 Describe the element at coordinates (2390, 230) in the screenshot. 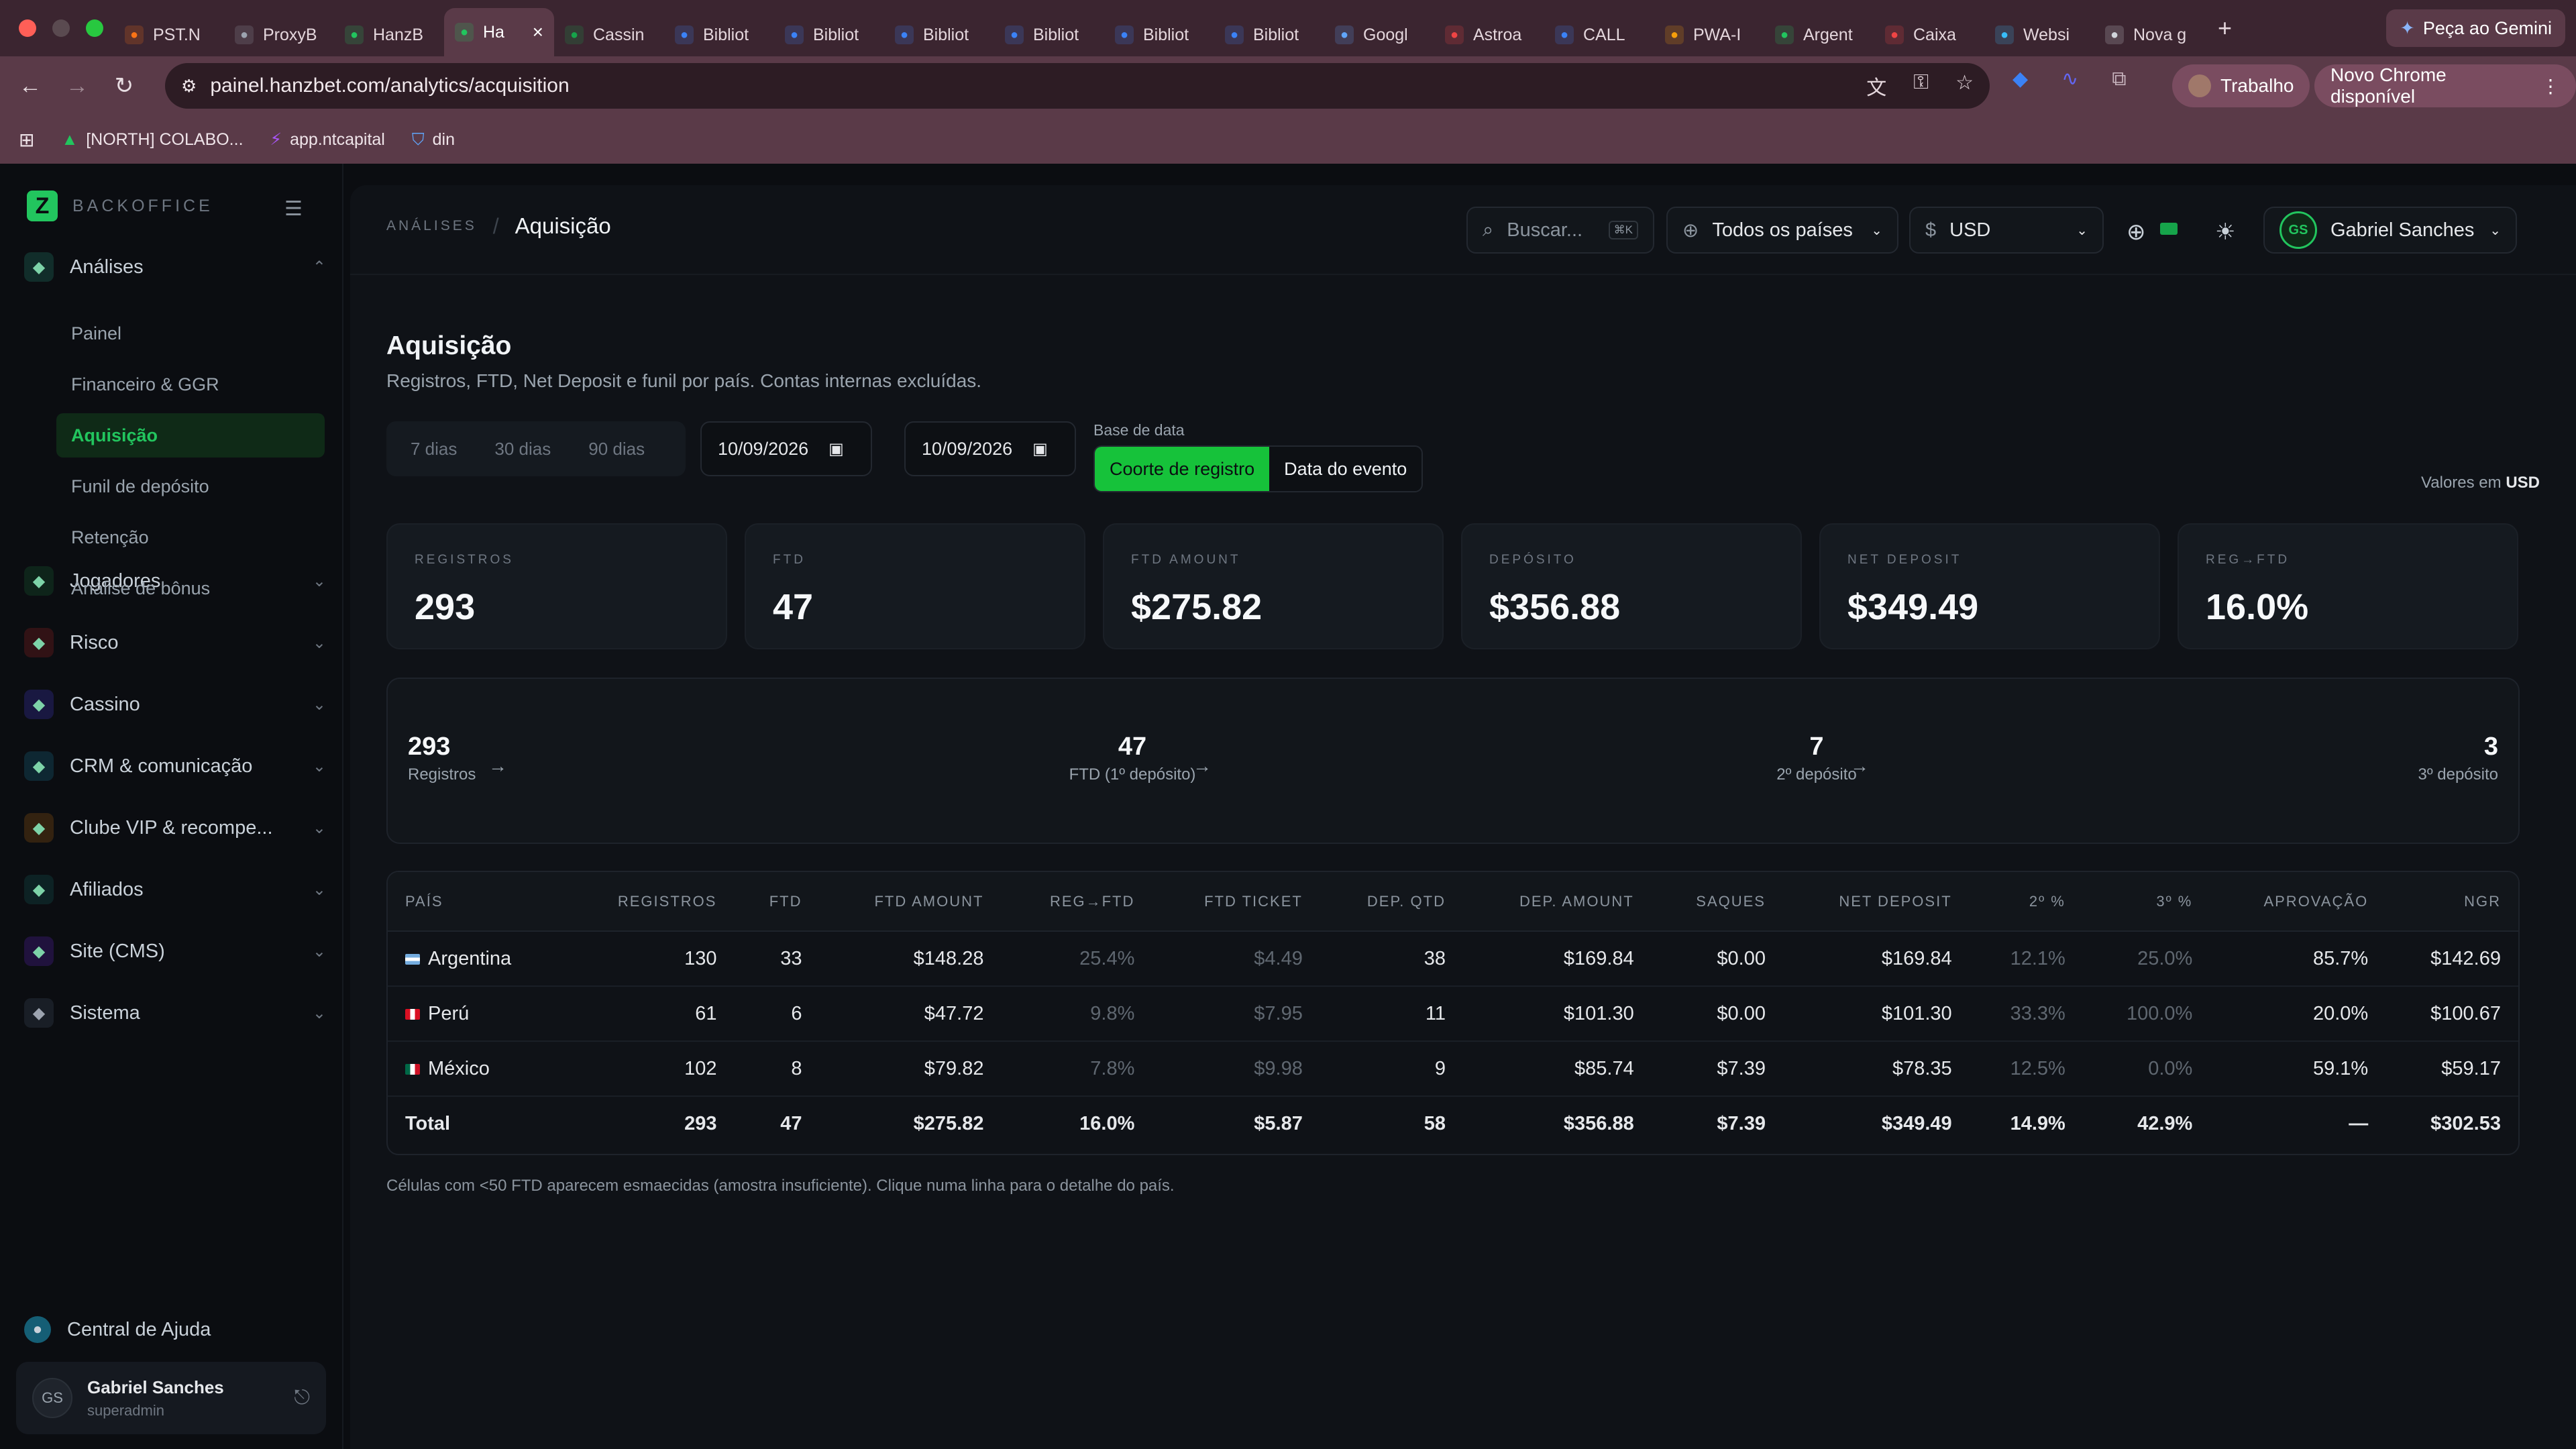

I see `user-menu: GS Gabriel Sanches ⌄` at that location.